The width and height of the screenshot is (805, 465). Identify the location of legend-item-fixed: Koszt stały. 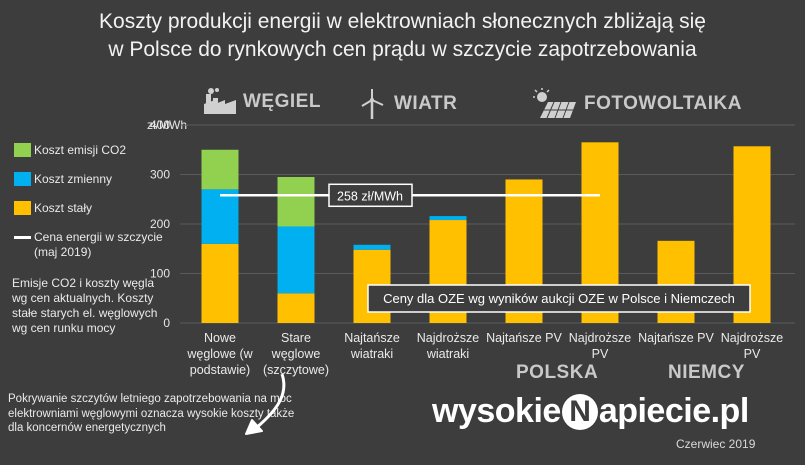
(89, 208).